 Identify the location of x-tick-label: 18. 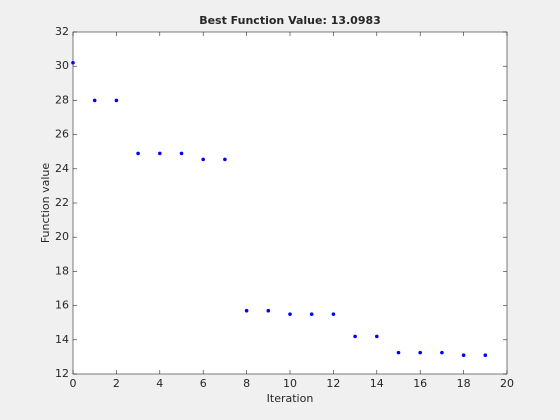
(464, 383).